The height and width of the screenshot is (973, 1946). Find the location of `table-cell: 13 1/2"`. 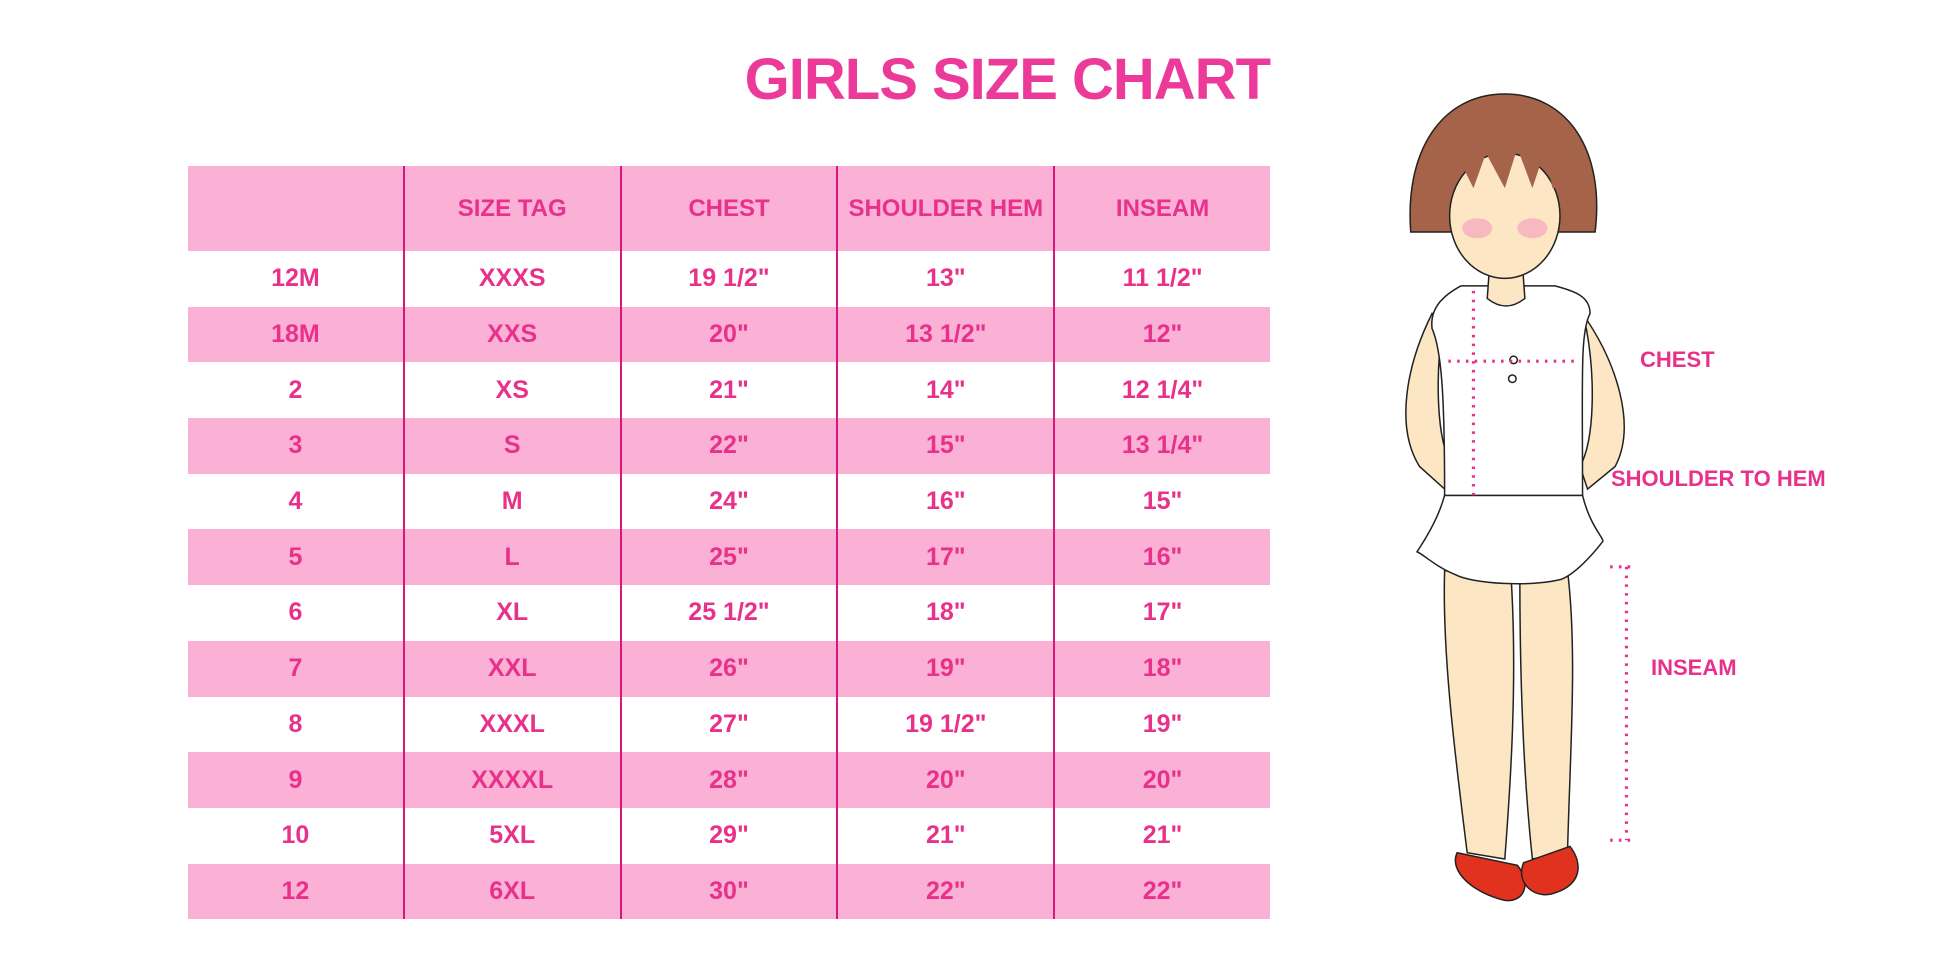

table-cell: 13 1/2" is located at coordinates (944, 334).